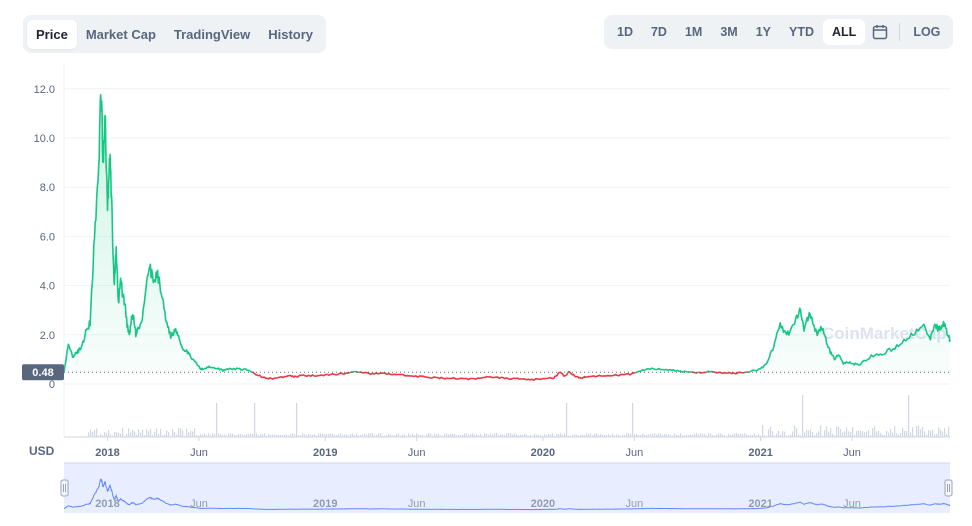  What do you see at coordinates (900, 32) in the screenshot?
I see `range-separator` at bounding box center [900, 32].